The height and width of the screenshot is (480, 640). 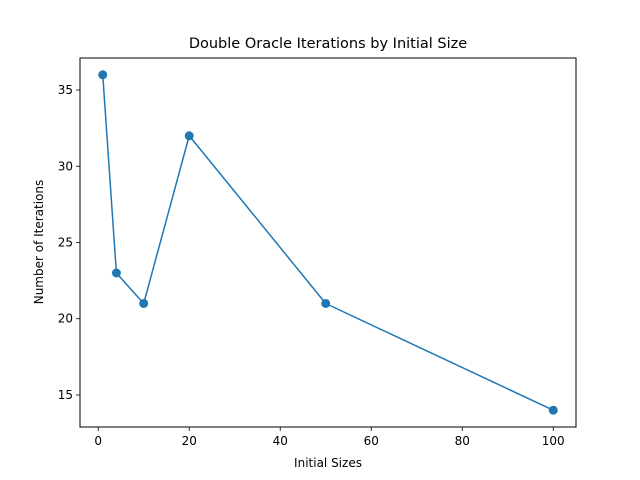 I want to click on x-tick-label: 100, so click(x=553, y=441).